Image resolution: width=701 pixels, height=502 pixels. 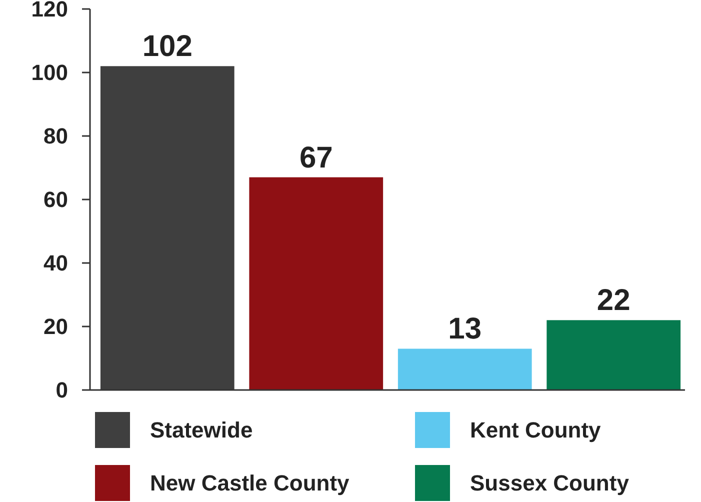 I want to click on y-tick-label: 80, so click(x=56, y=136).